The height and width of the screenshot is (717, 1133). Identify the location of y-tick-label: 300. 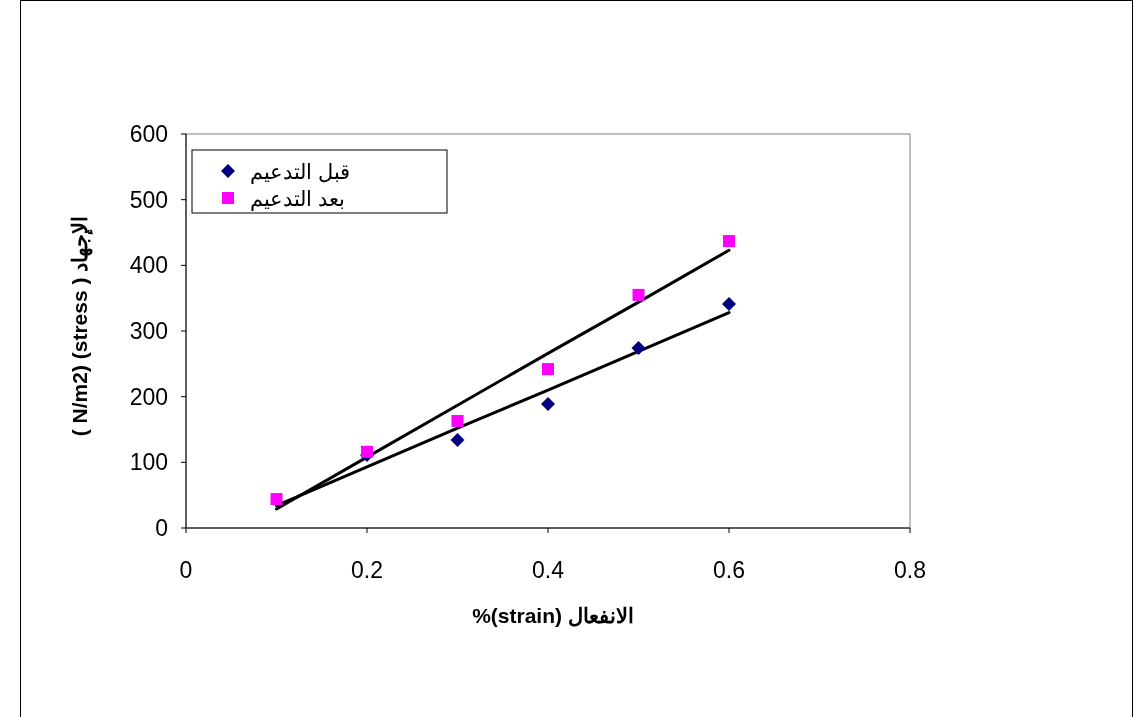
(148, 331).